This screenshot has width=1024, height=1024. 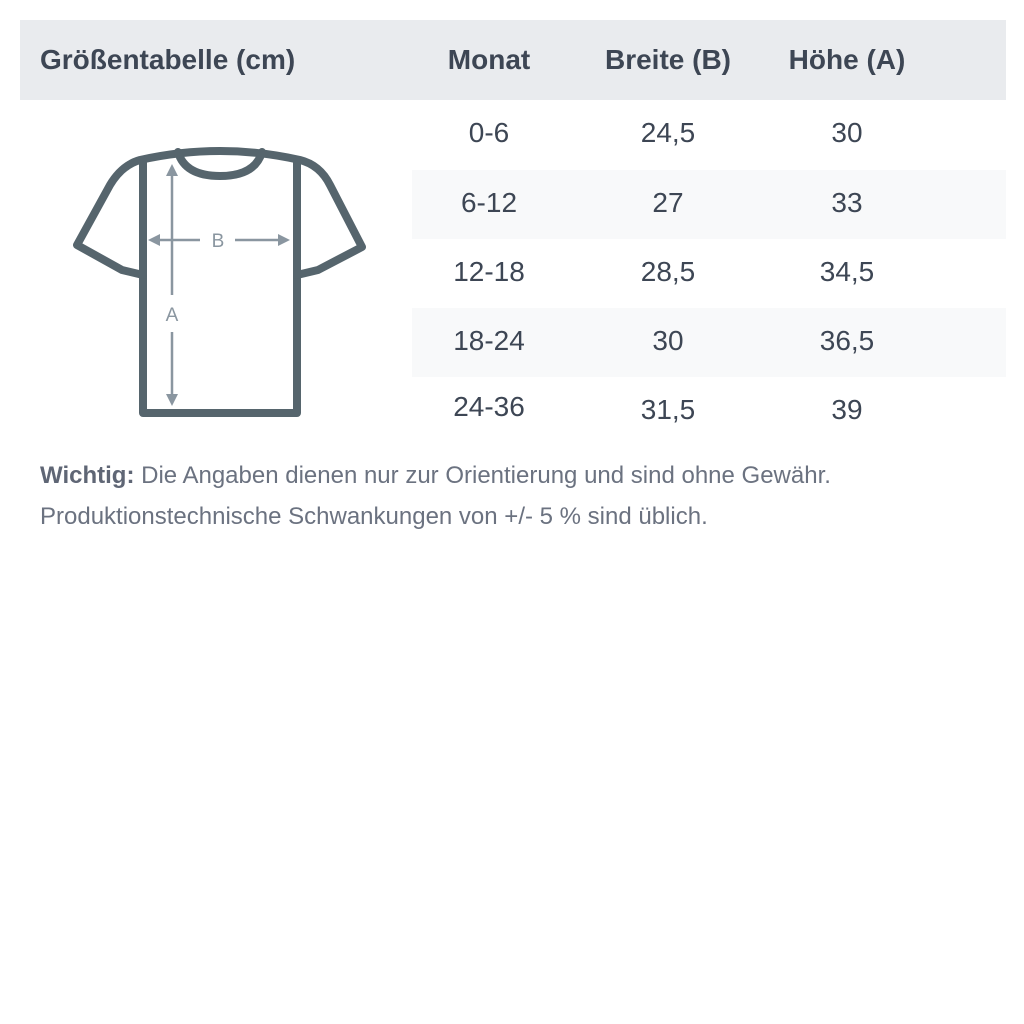 What do you see at coordinates (489, 59) in the screenshot?
I see `column-header-monat: Monat` at bounding box center [489, 59].